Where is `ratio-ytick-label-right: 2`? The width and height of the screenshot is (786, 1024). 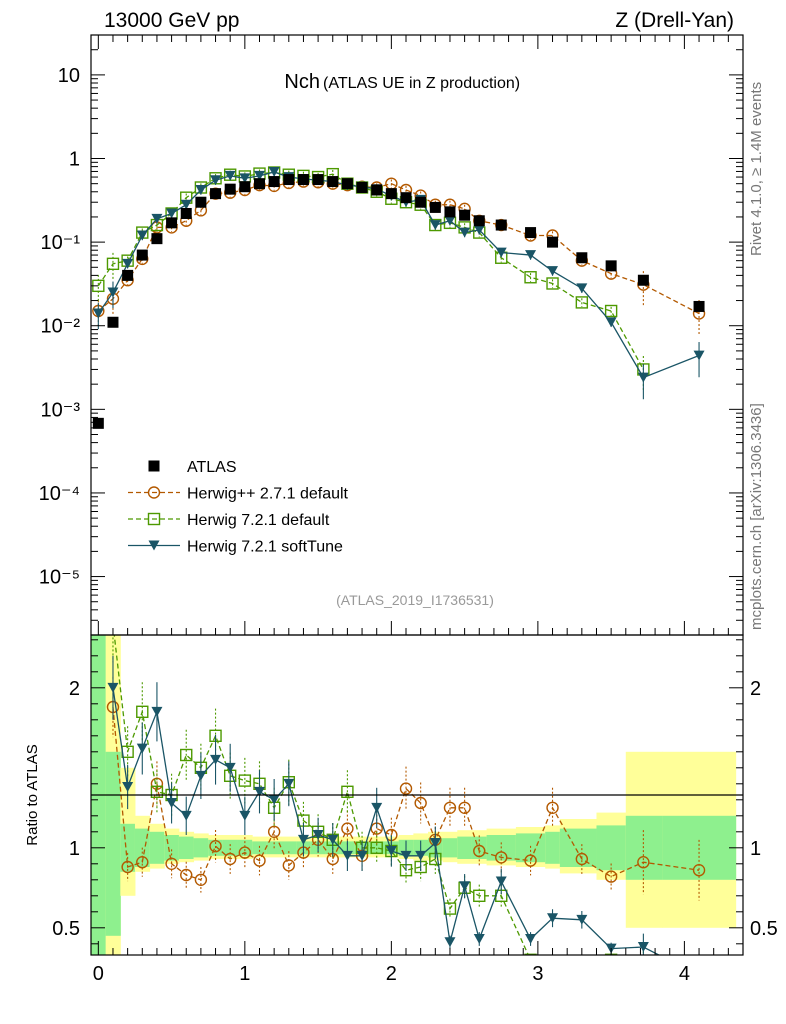 ratio-ytick-label-right: 2 is located at coordinates (755, 689).